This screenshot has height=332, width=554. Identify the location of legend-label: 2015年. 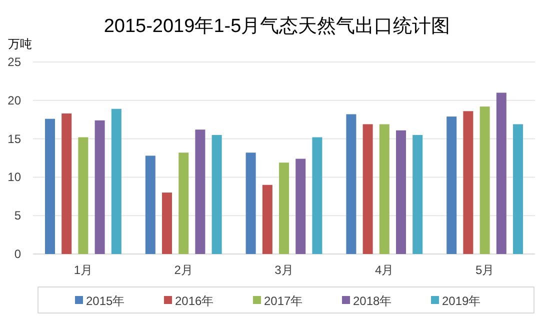
(105, 301).